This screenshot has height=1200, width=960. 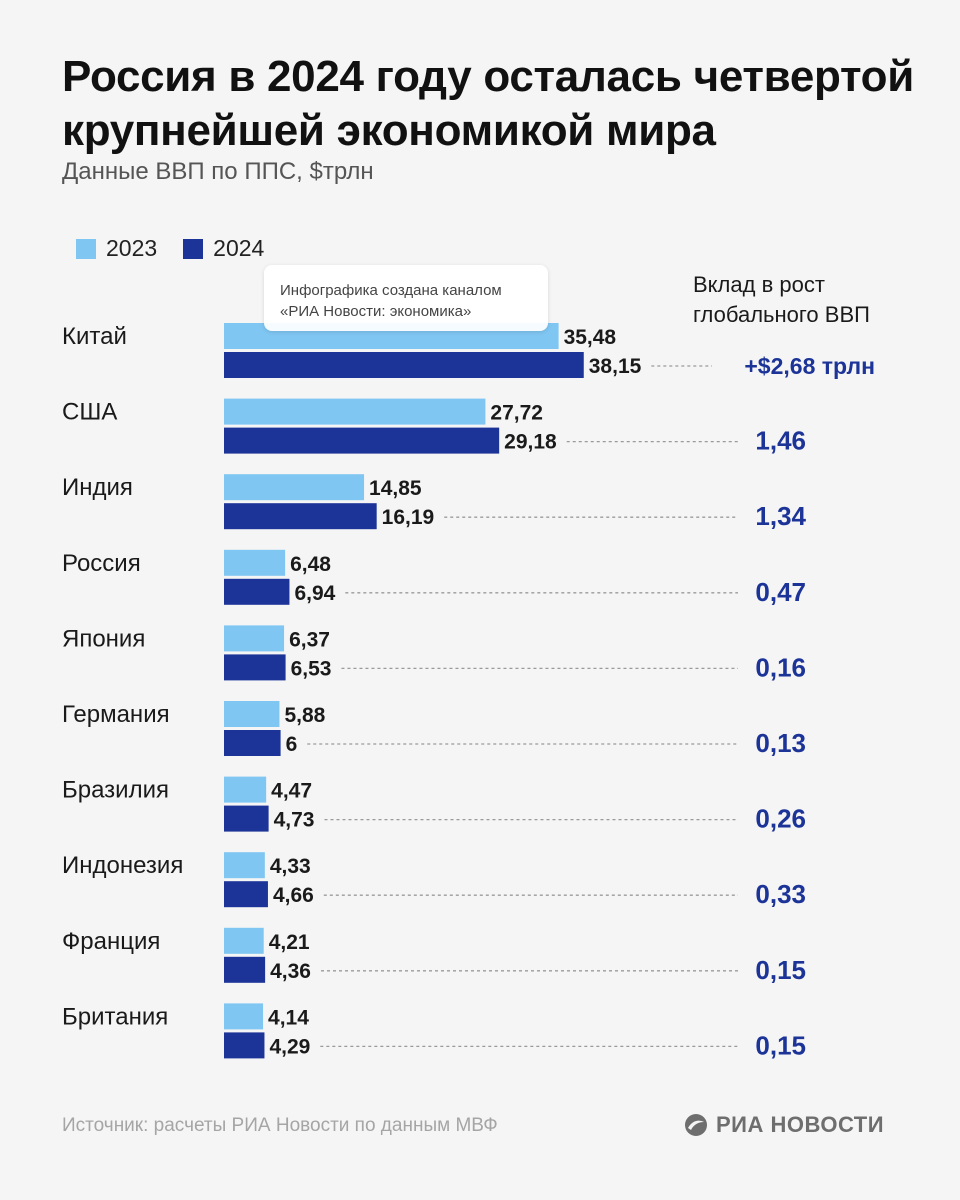 What do you see at coordinates (615, 366) in the screenshot?
I see `data-label-2024: 38,15` at bounding box center [615, 366].